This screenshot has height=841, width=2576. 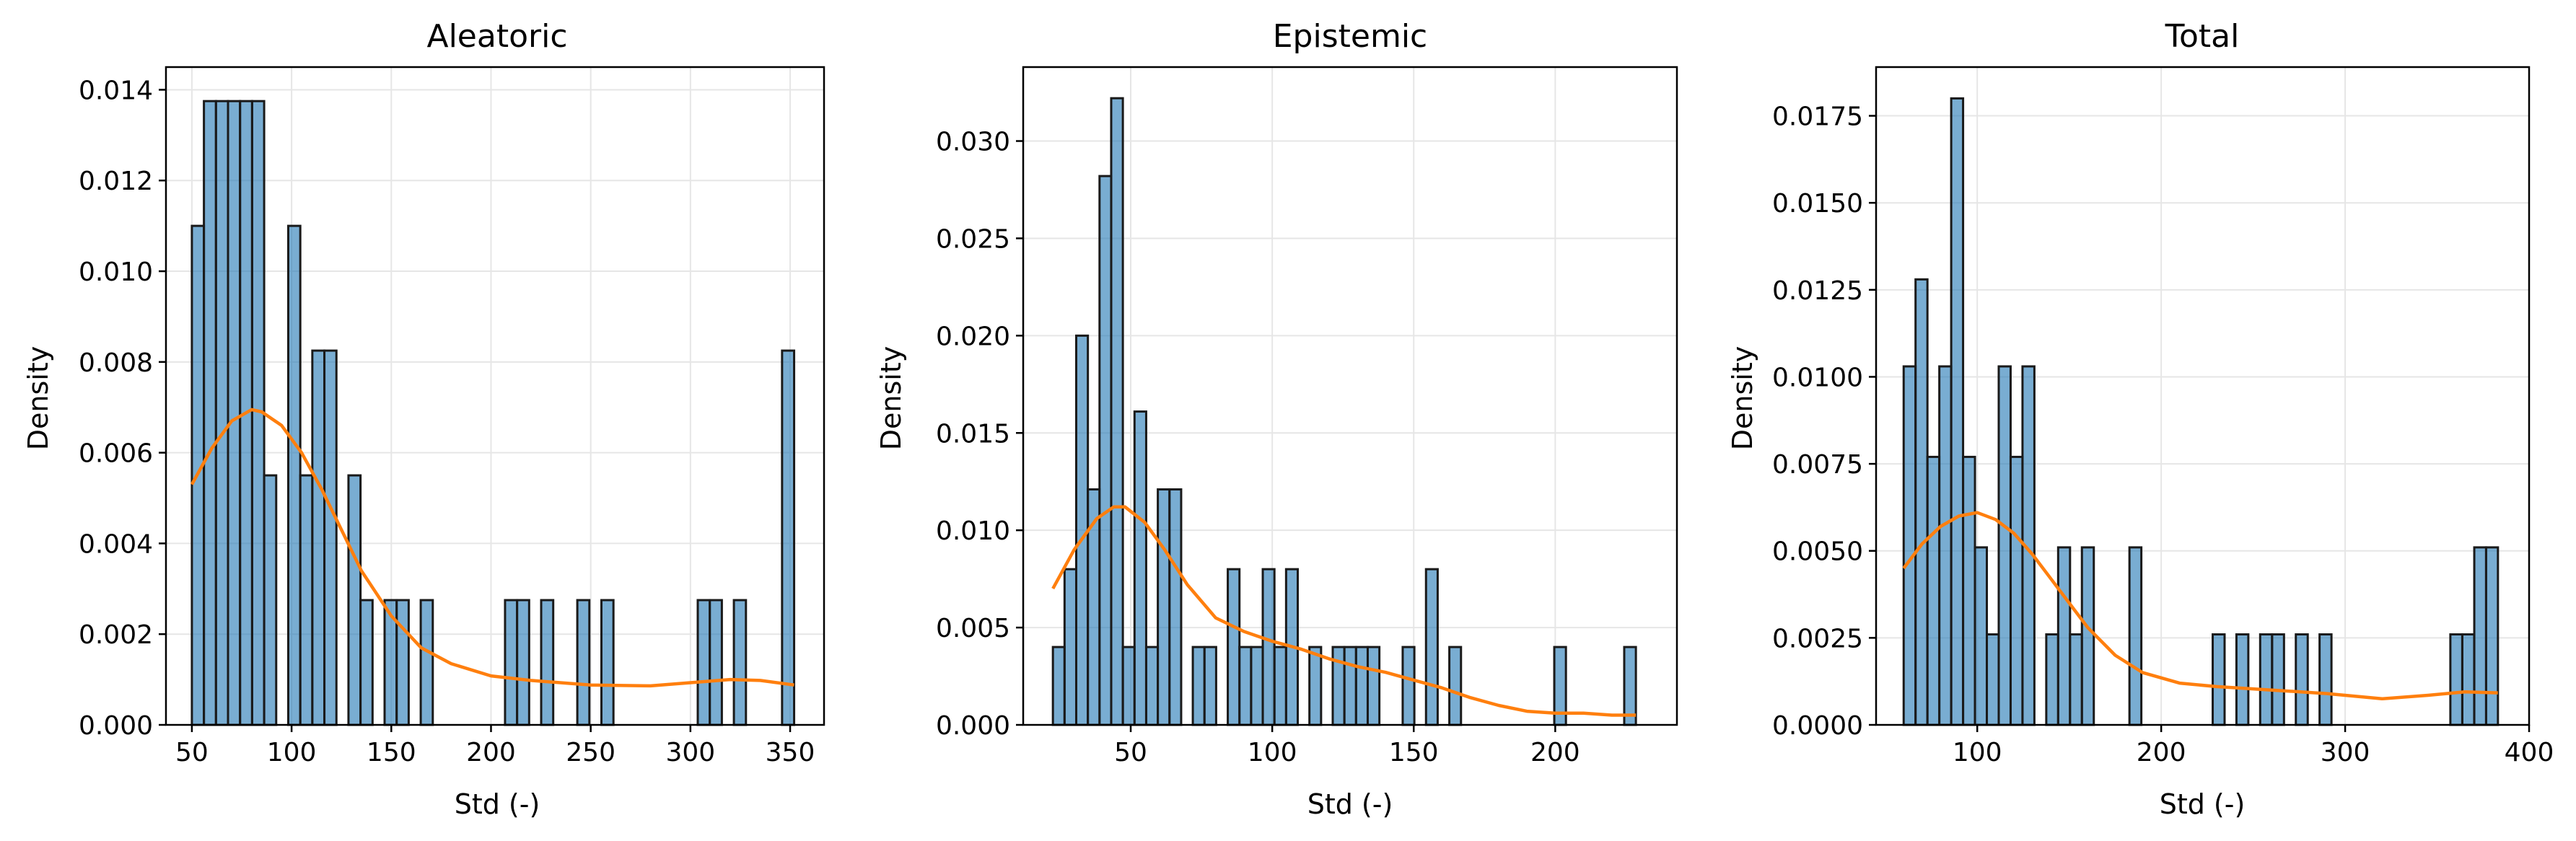 I want to click on y-tick-label: 0.012, so click(x=116, y=181).